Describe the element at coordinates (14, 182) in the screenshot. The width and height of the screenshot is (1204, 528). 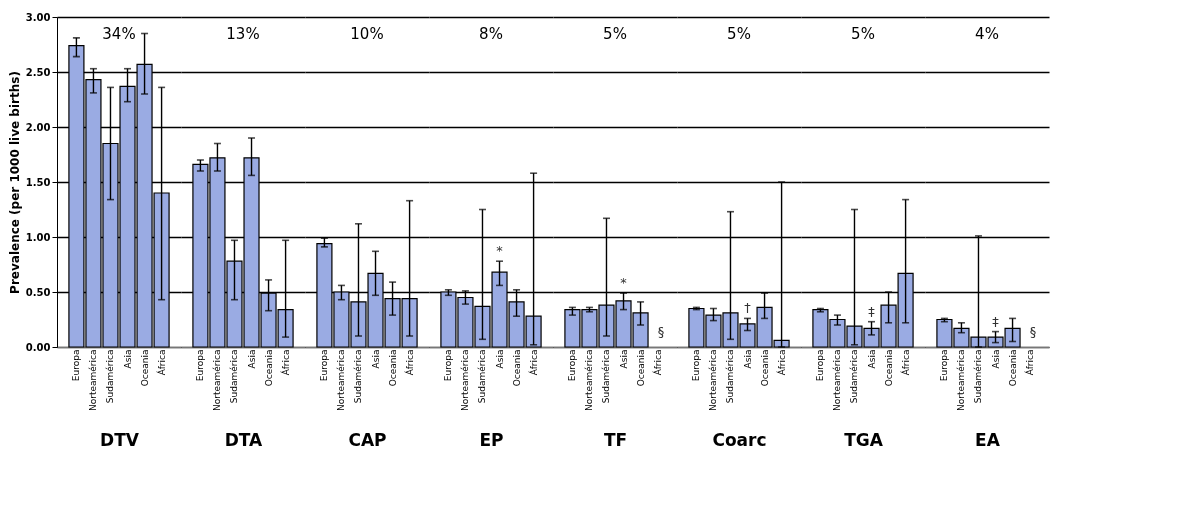
I see `y-axis-title: Prevalence (per 1000 live births)` at that location.